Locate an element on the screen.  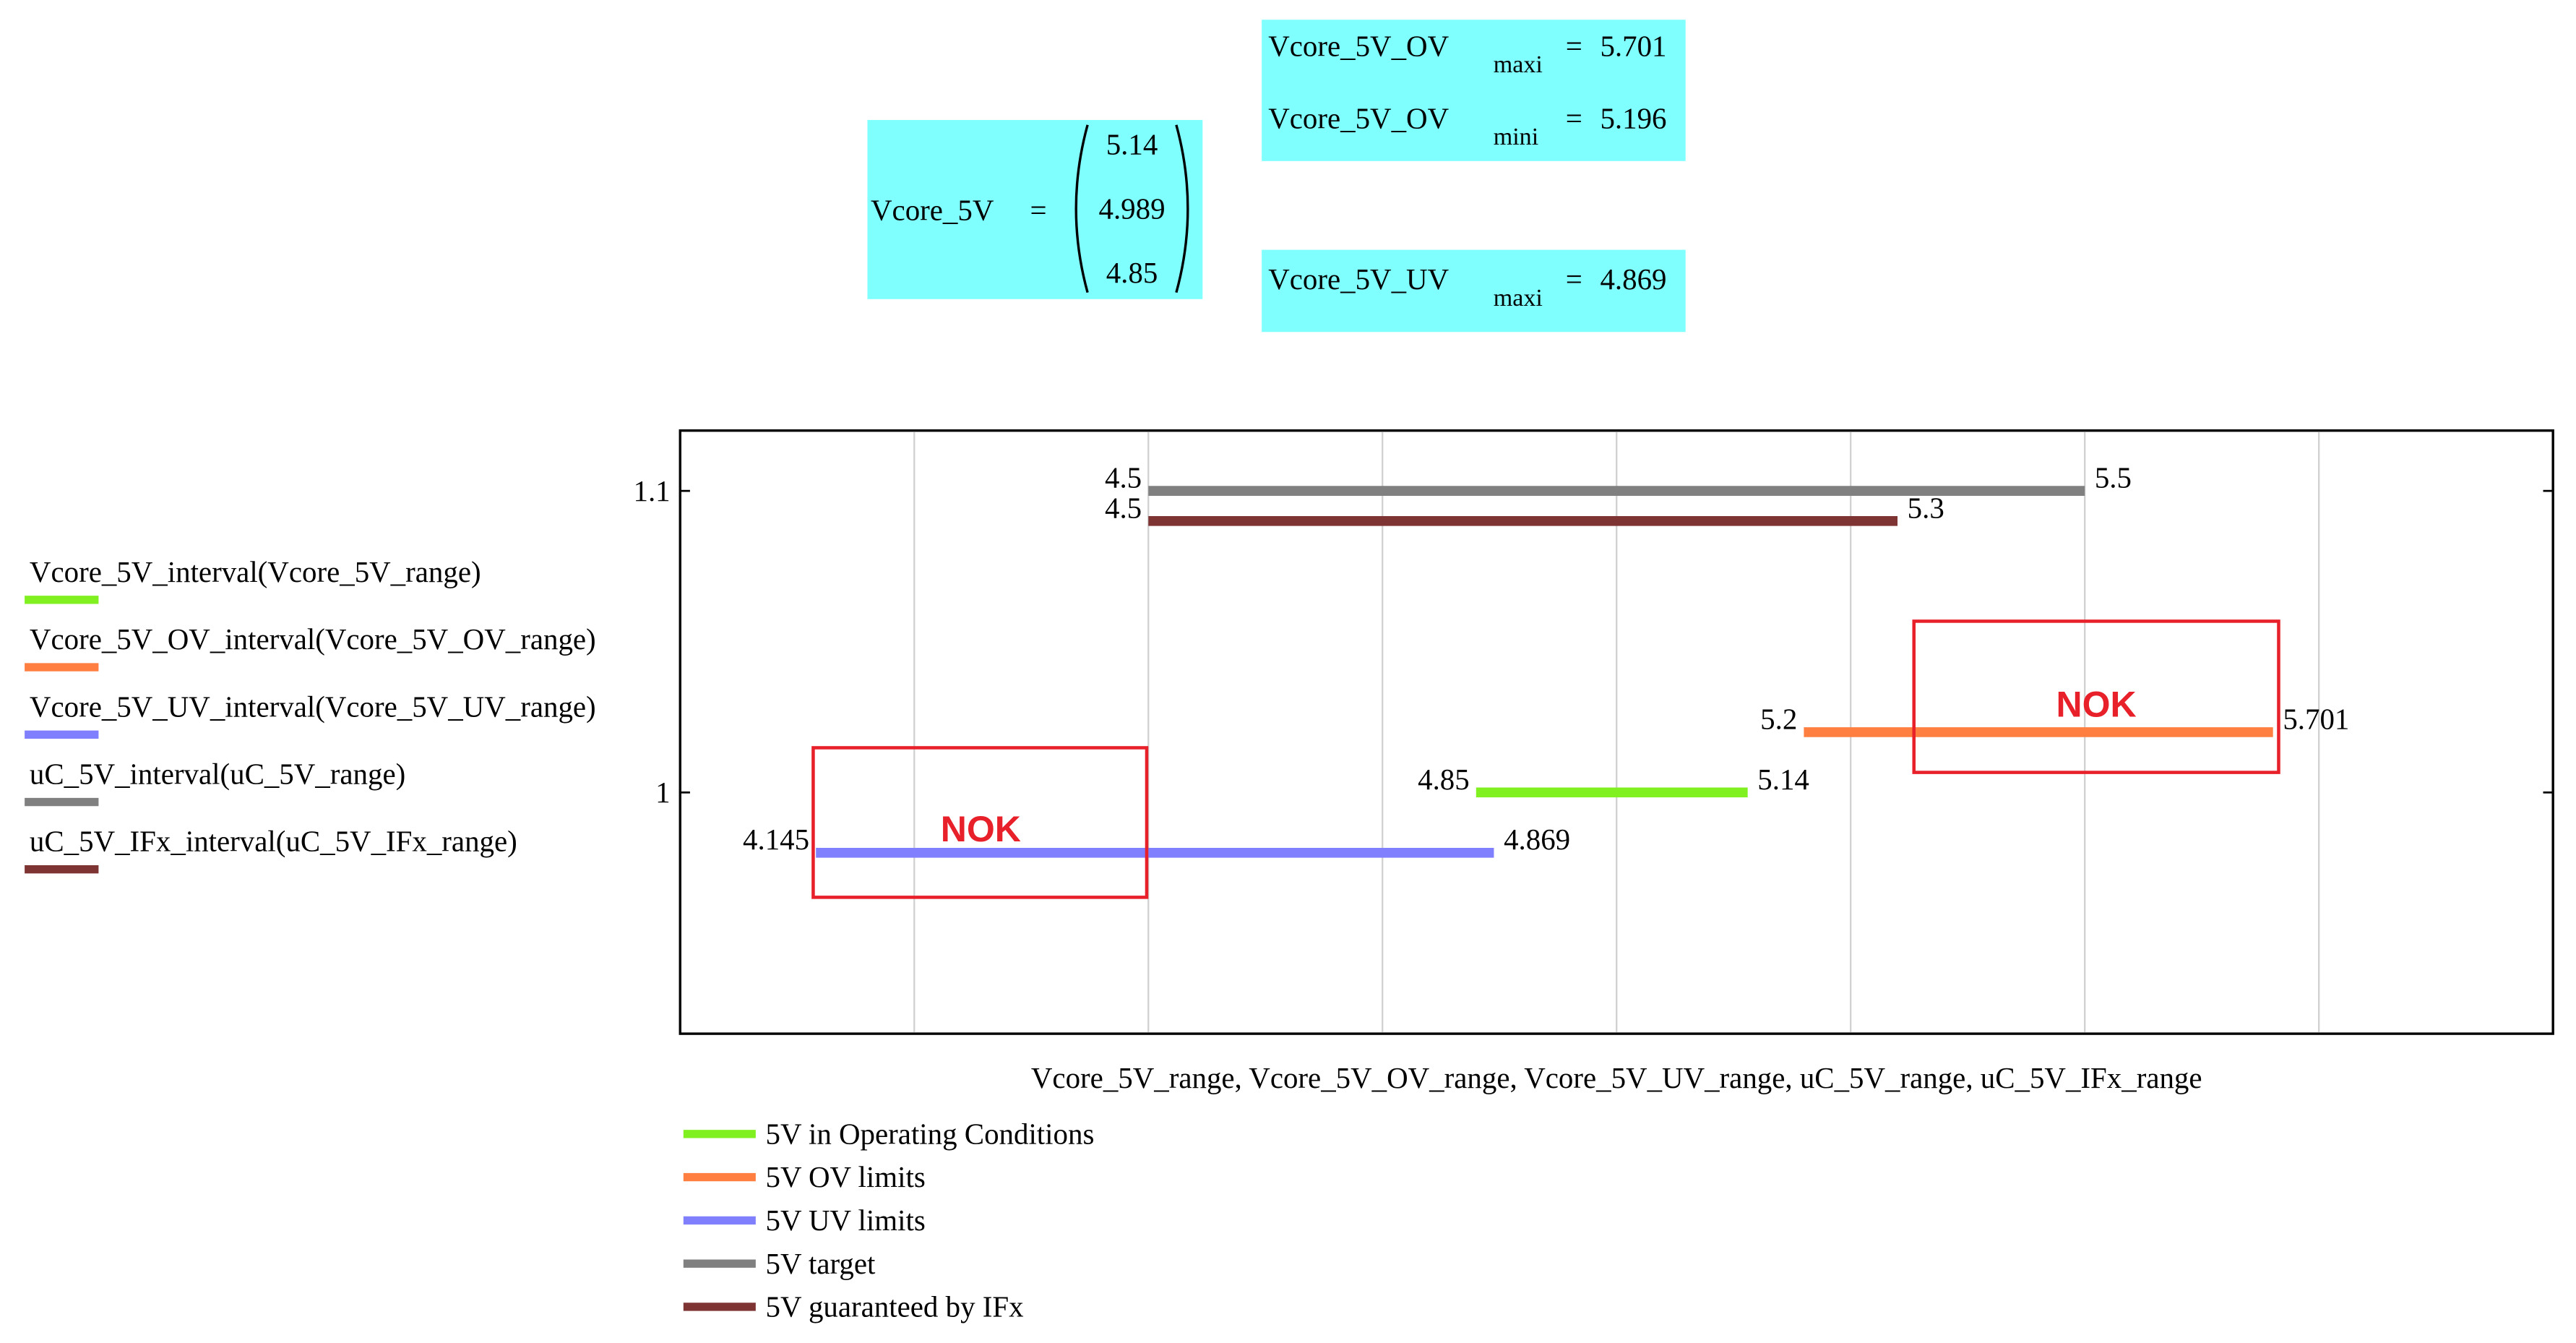
vector-element: 4.989 is located at coordinates (1131, 208).